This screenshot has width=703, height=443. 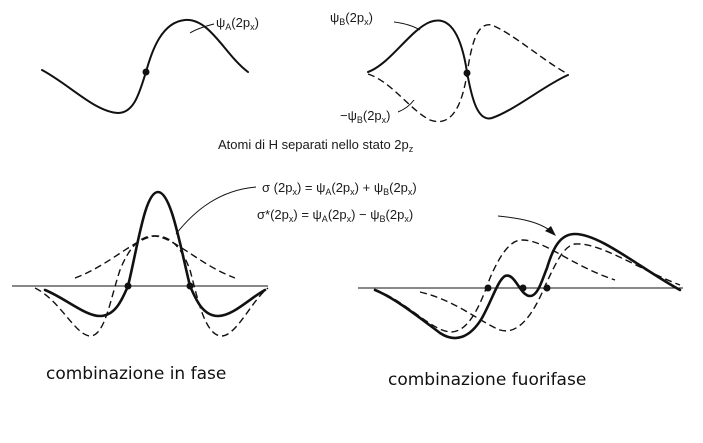 I want to click on sigma-star-arrowhead, so click(x=550, y=231).